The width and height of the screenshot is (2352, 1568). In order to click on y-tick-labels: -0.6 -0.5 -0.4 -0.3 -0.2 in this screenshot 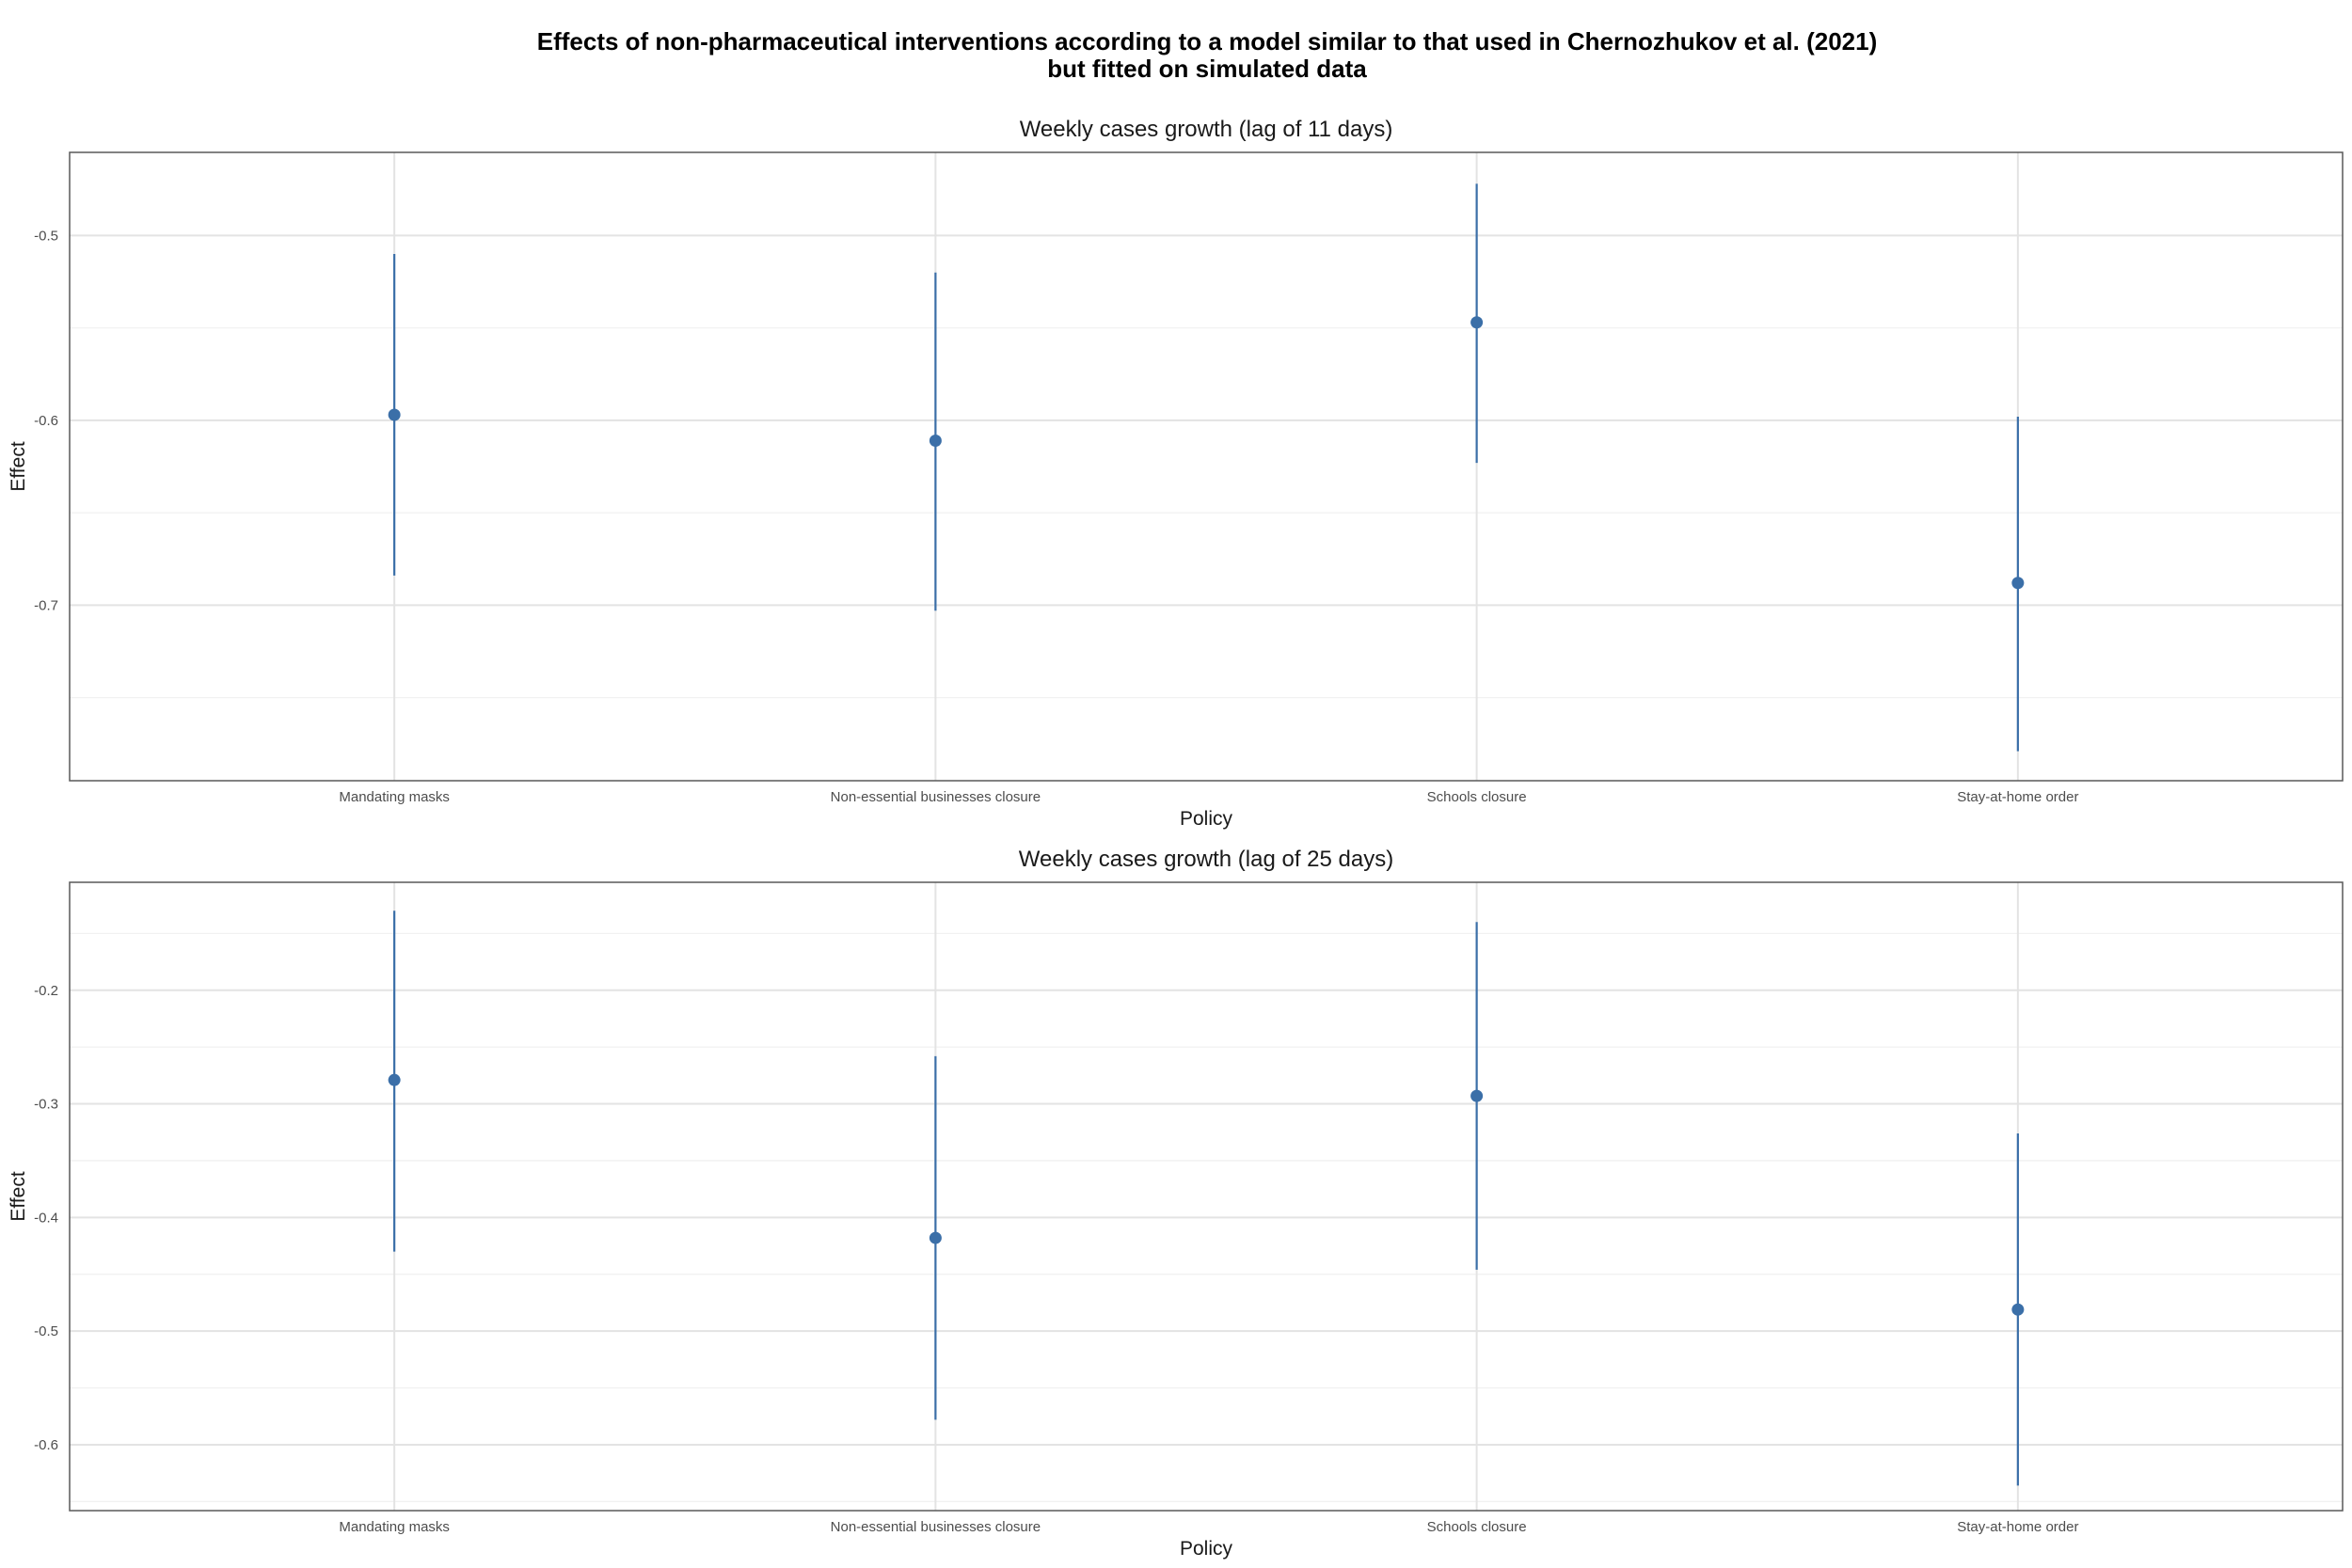, I will do `click(46, 1218)`.